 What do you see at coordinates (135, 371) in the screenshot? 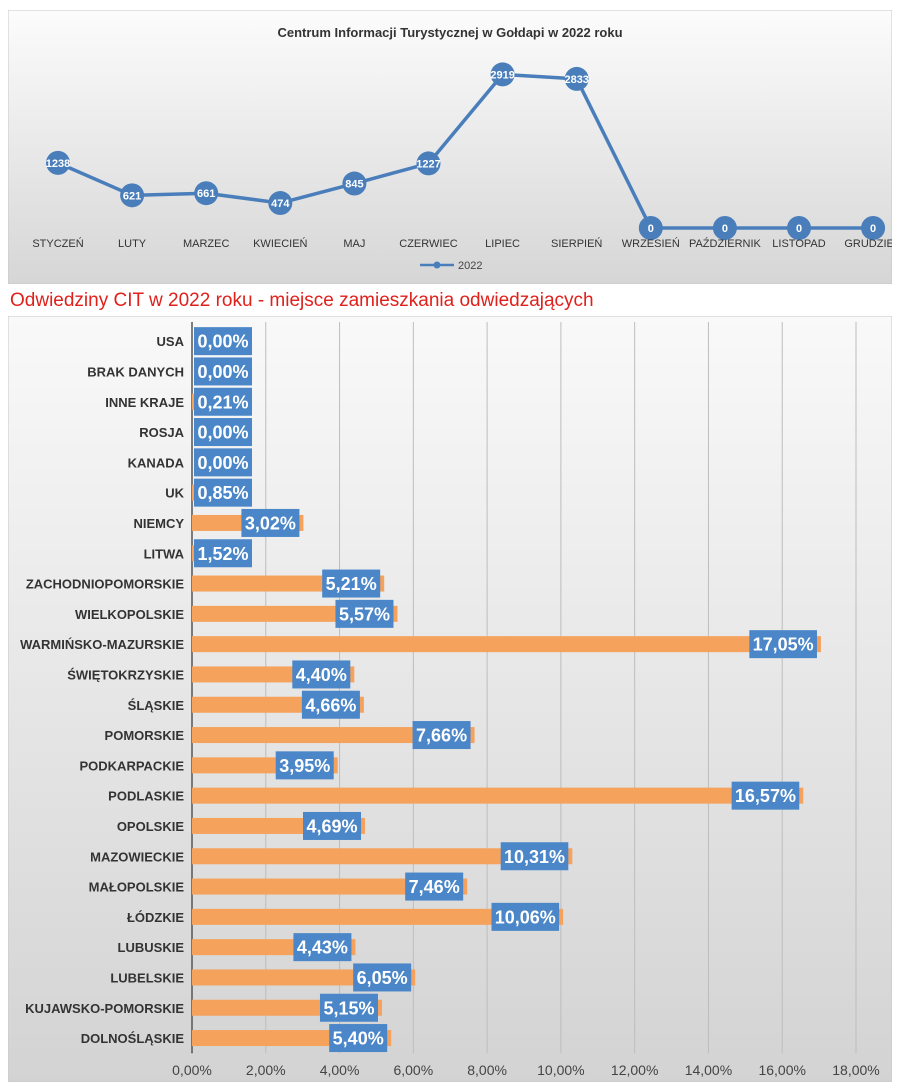
I see `category-label: BRAK DANYCH` at bounding box center [135, 371].